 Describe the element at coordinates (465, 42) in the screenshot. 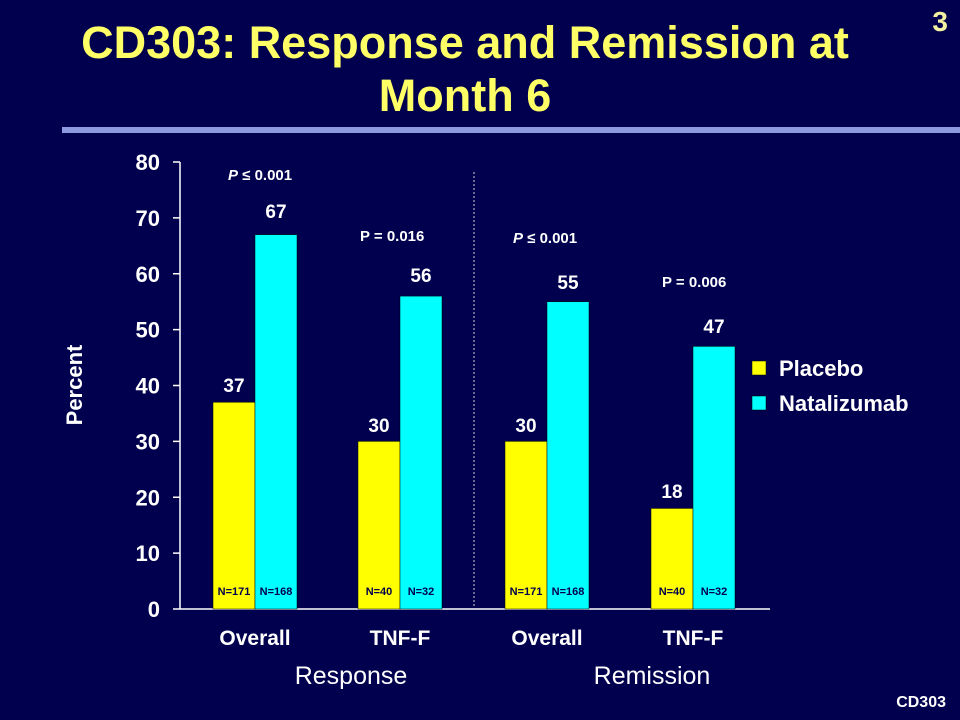

I see `title-line-1: CD303: Response and Remission at` at that location.